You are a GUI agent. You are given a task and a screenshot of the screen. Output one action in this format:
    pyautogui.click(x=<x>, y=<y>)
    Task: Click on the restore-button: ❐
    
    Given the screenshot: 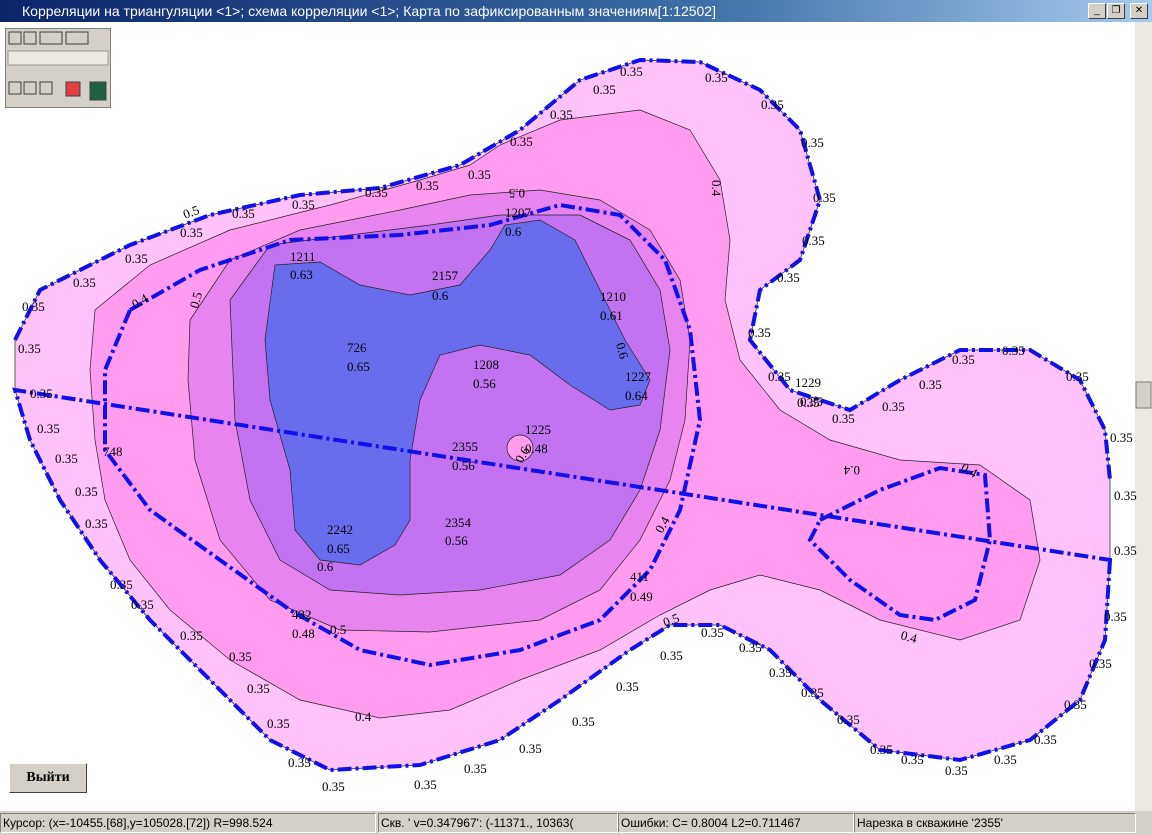 What is the action you would take?
    pyautogui.click(x=1116, y=11)
    